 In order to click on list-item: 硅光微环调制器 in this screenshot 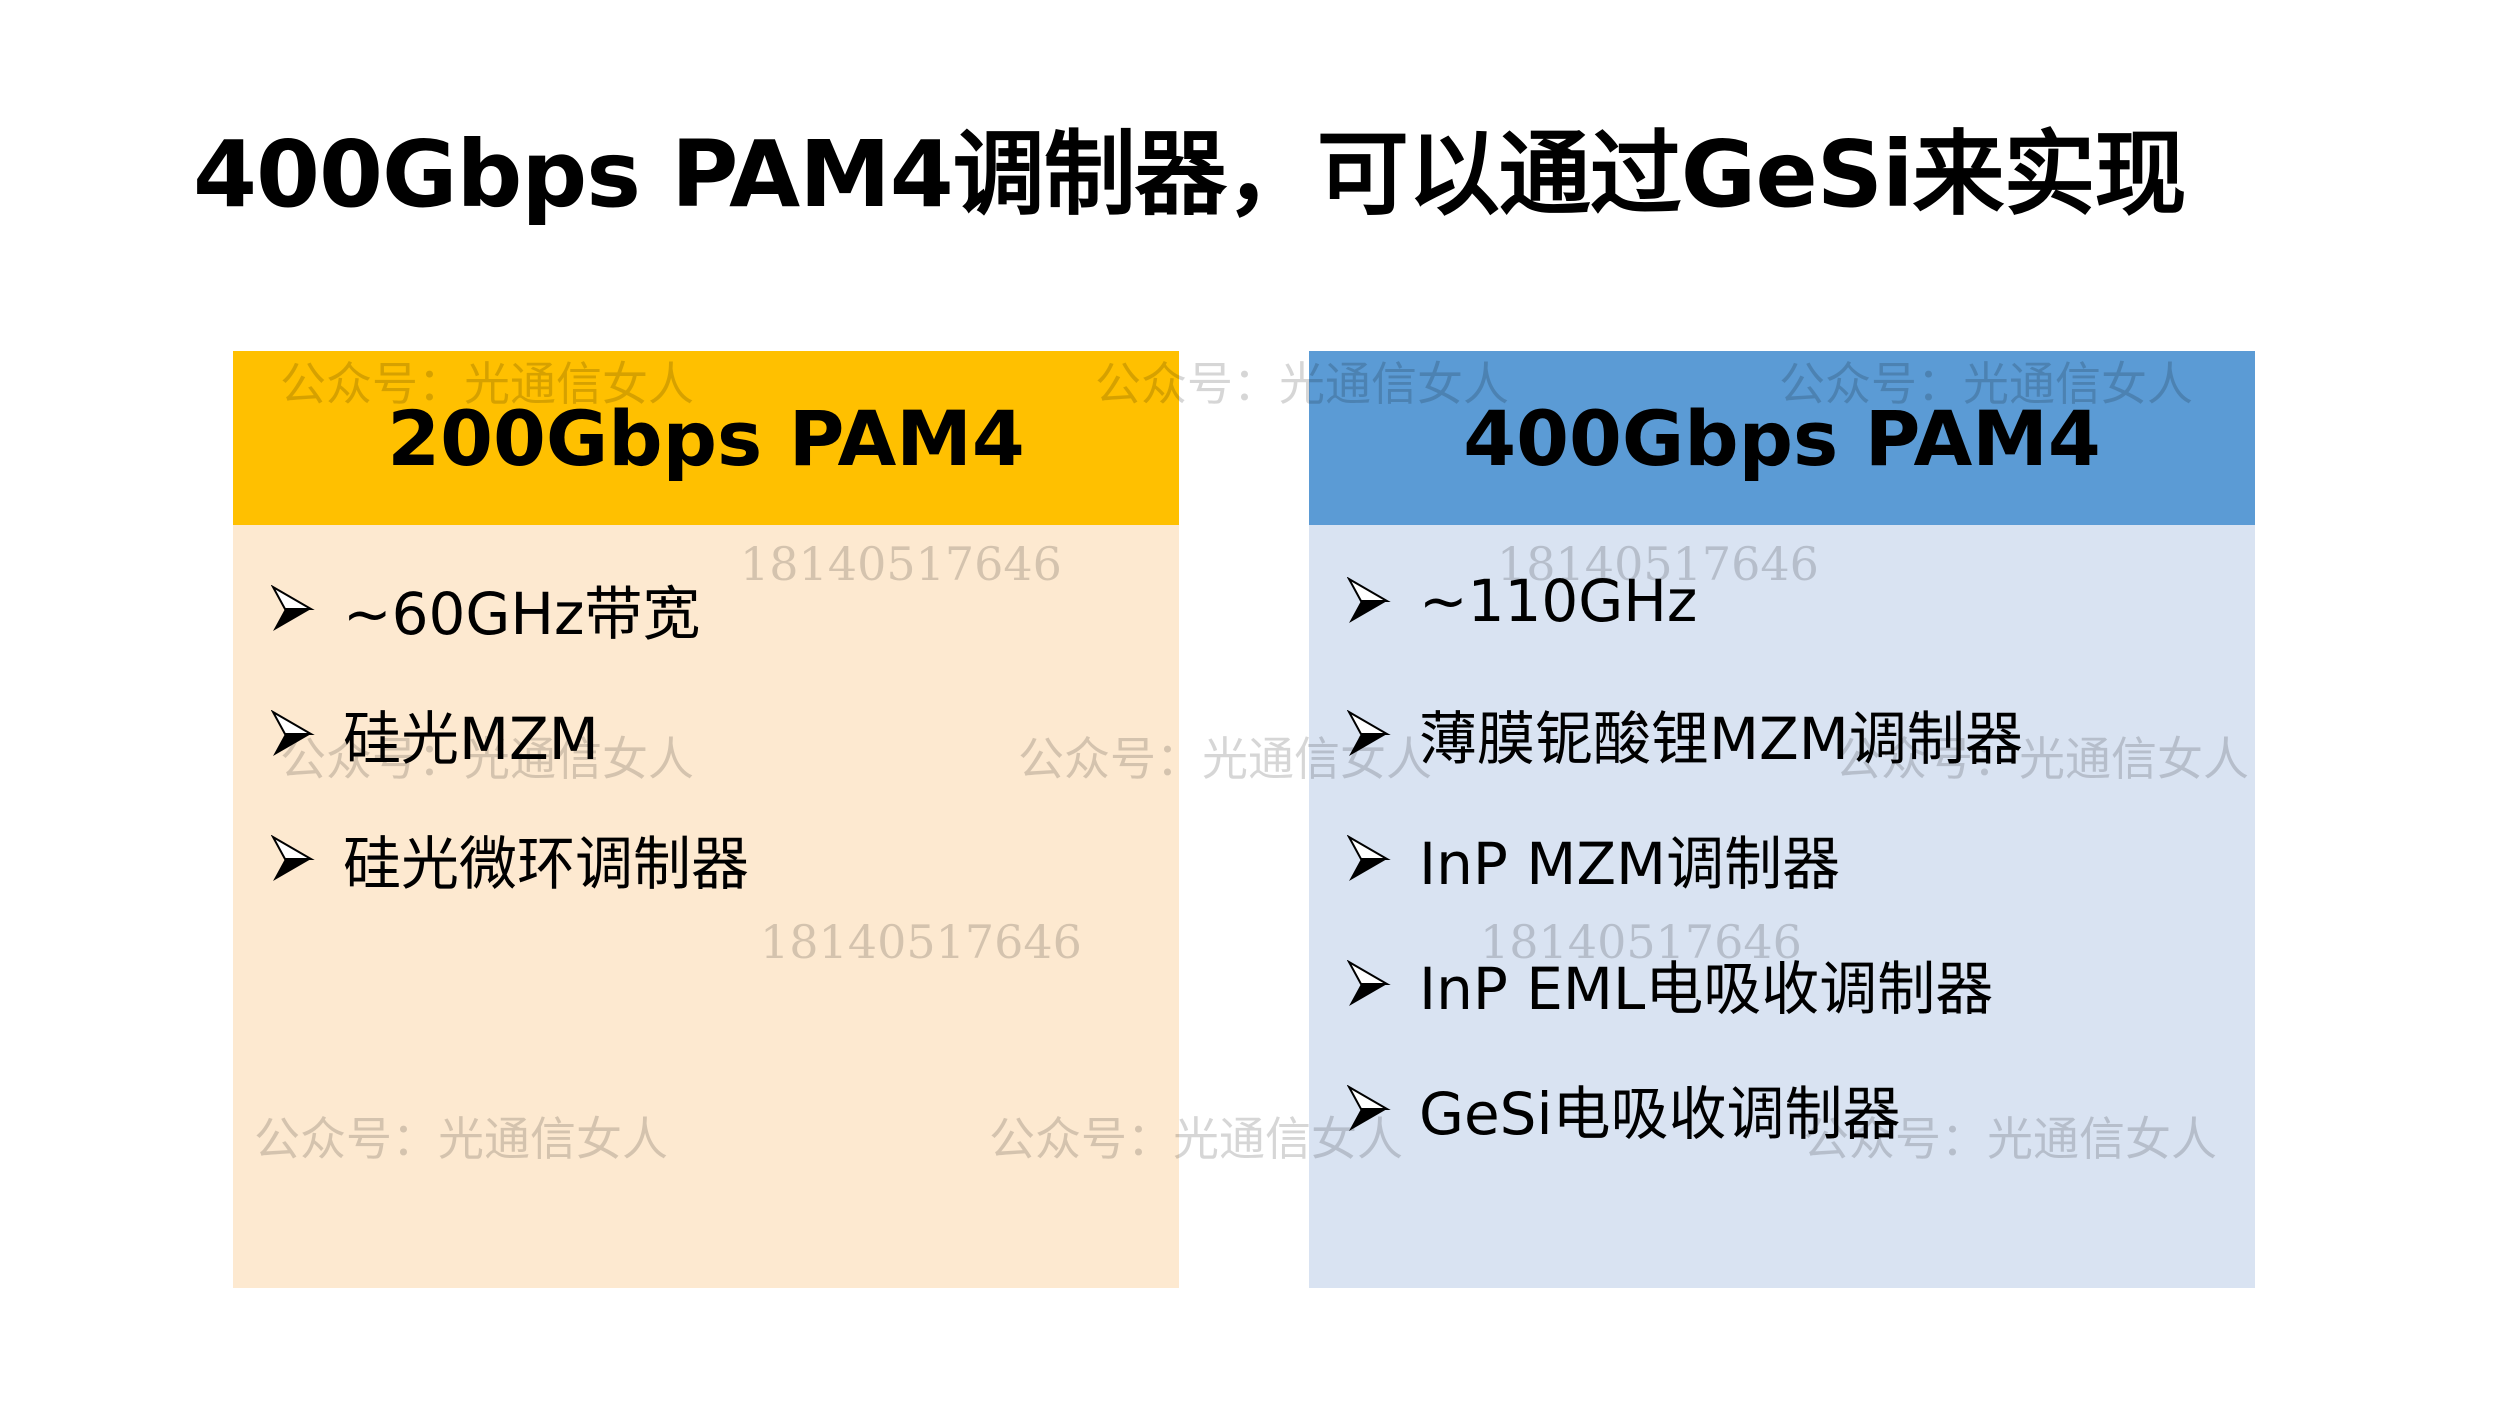, I will do `click(510, 859)`.